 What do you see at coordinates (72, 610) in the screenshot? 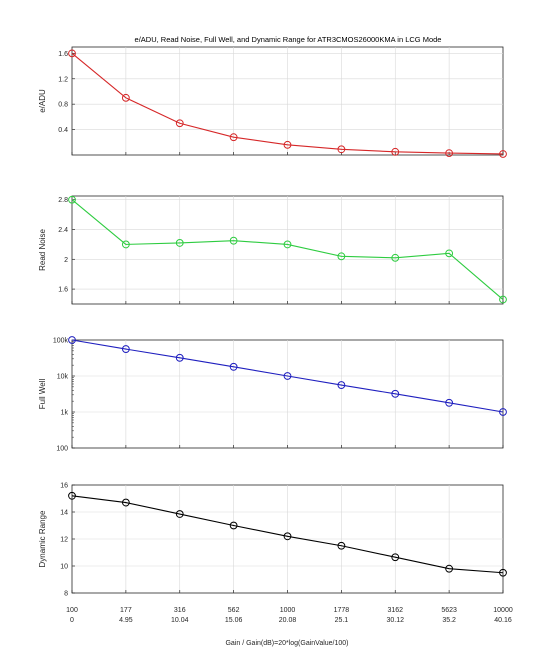
I see `x-tick-label-gain: 100` at bounding box center [72, 610].